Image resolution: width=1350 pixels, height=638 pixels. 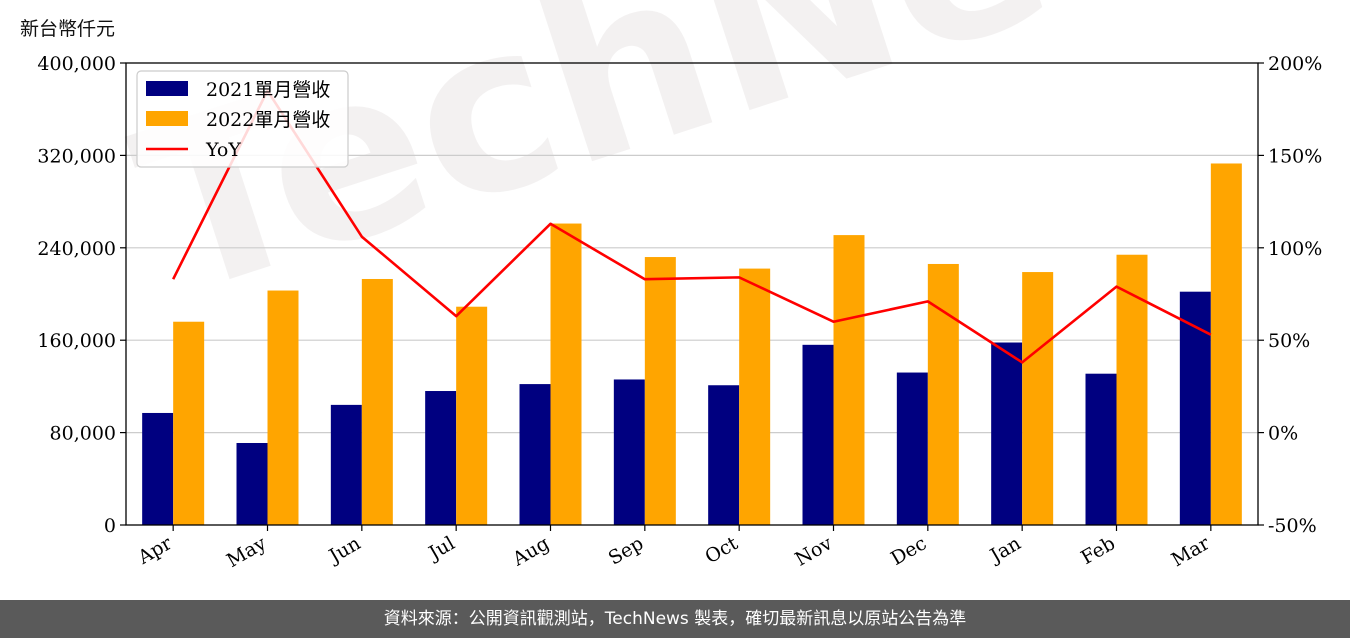 I want to click on x-tick-label-sep: Sep, so click(x=626, y=550).